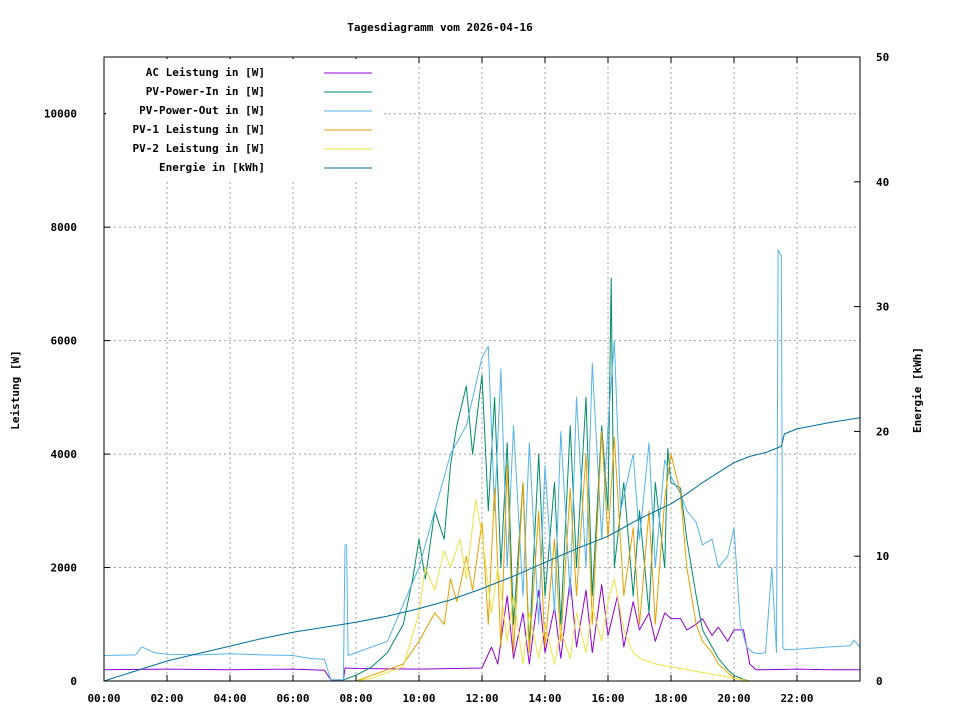  What do you see at coordinates (15, 389) in the screenshot?
I see `y-axis-label: Leistung [W]` at bounding box center [15, 389].